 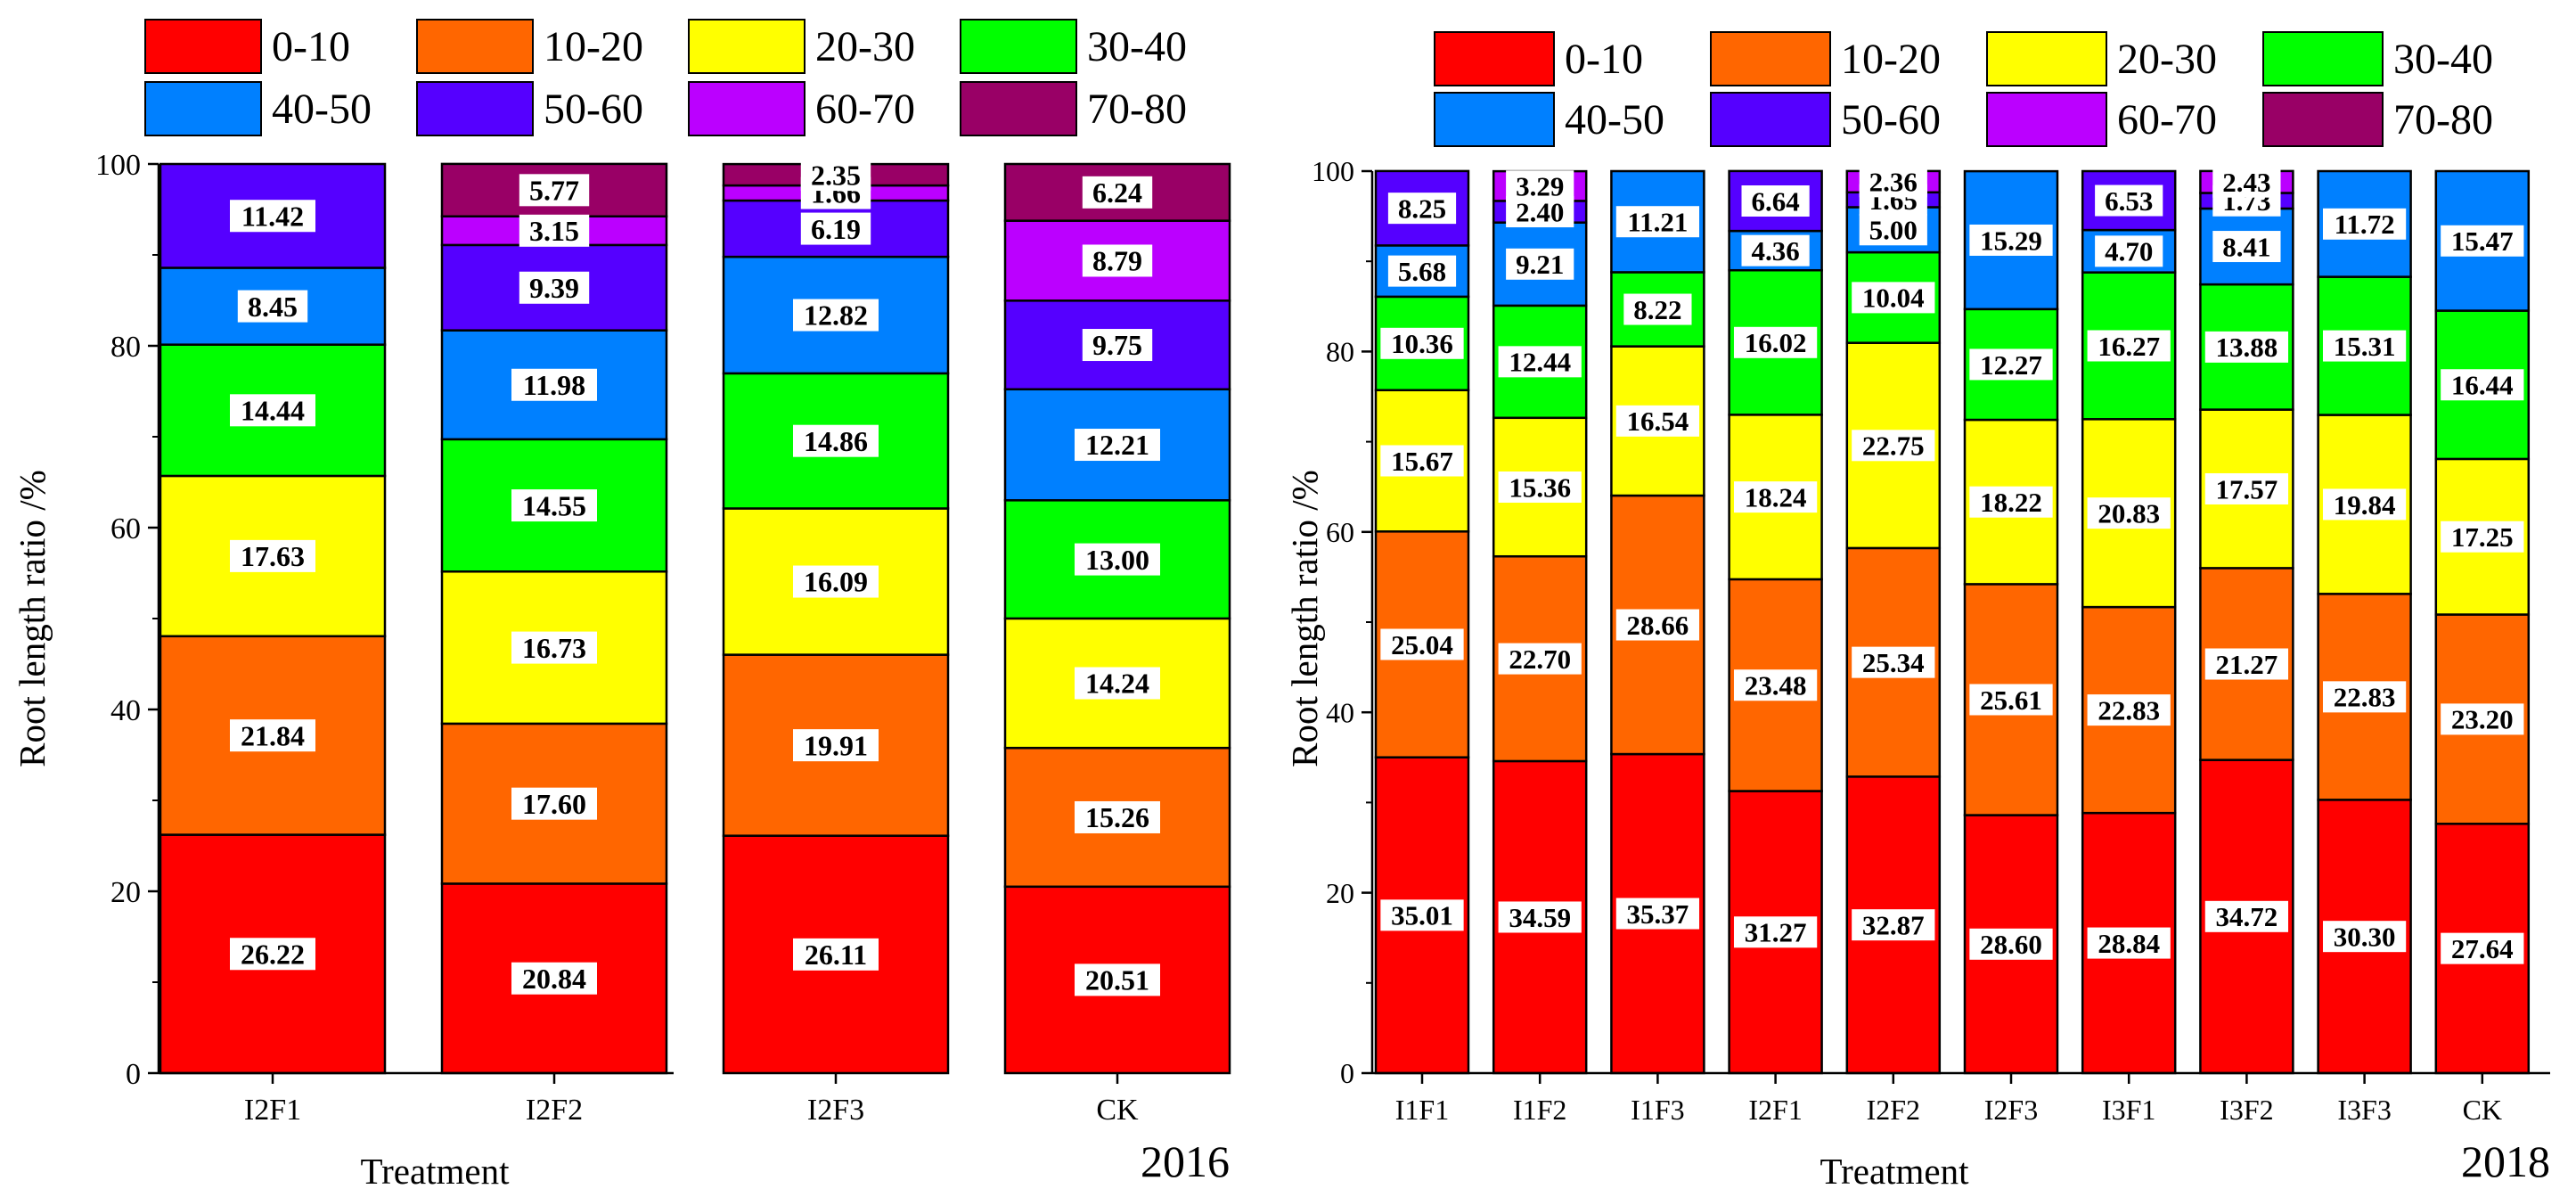 What do you see at coordinates (2247, 488) in the screenshot?
I see `data-label: 17.57` at bounding box center [2247, 488].